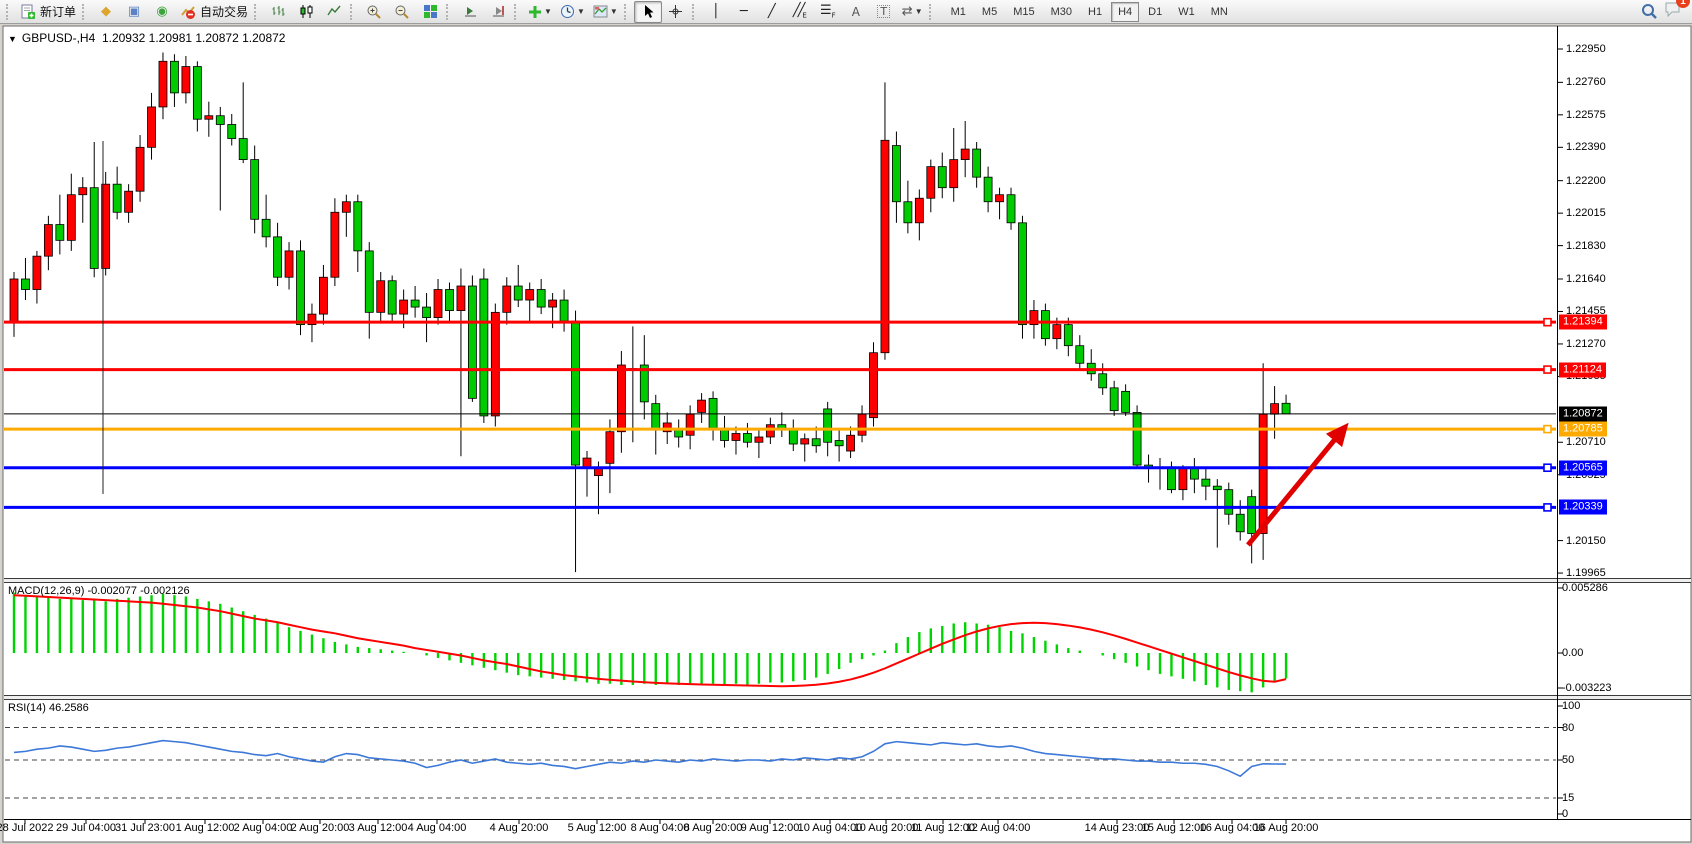 This screenshot has width=1692, height=844. What do you see at coordinates (716, 12) in the screenshot?
I see `vertical-line-button: │` at bounding box center [716, 12].